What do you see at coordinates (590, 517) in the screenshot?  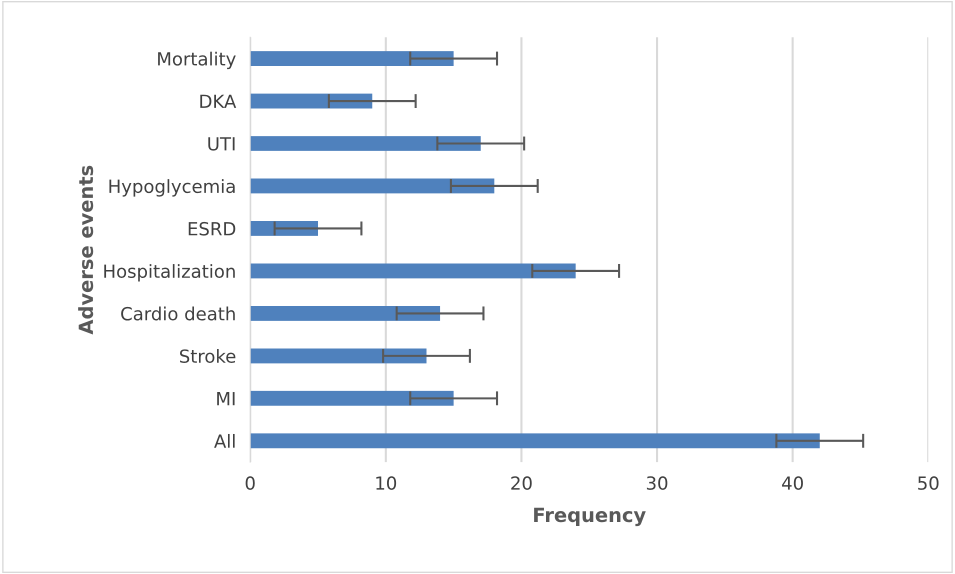 I see `x-axis-title: Frequency` at bounding box center [590, 517].